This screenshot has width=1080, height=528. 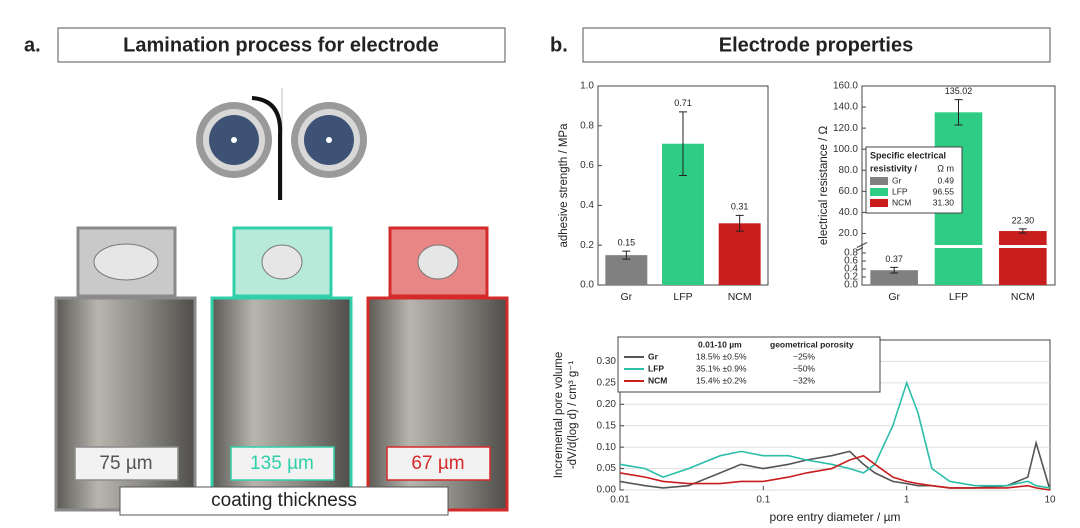 I want to click on value-label: 135.02, so click(x=959, y=91).